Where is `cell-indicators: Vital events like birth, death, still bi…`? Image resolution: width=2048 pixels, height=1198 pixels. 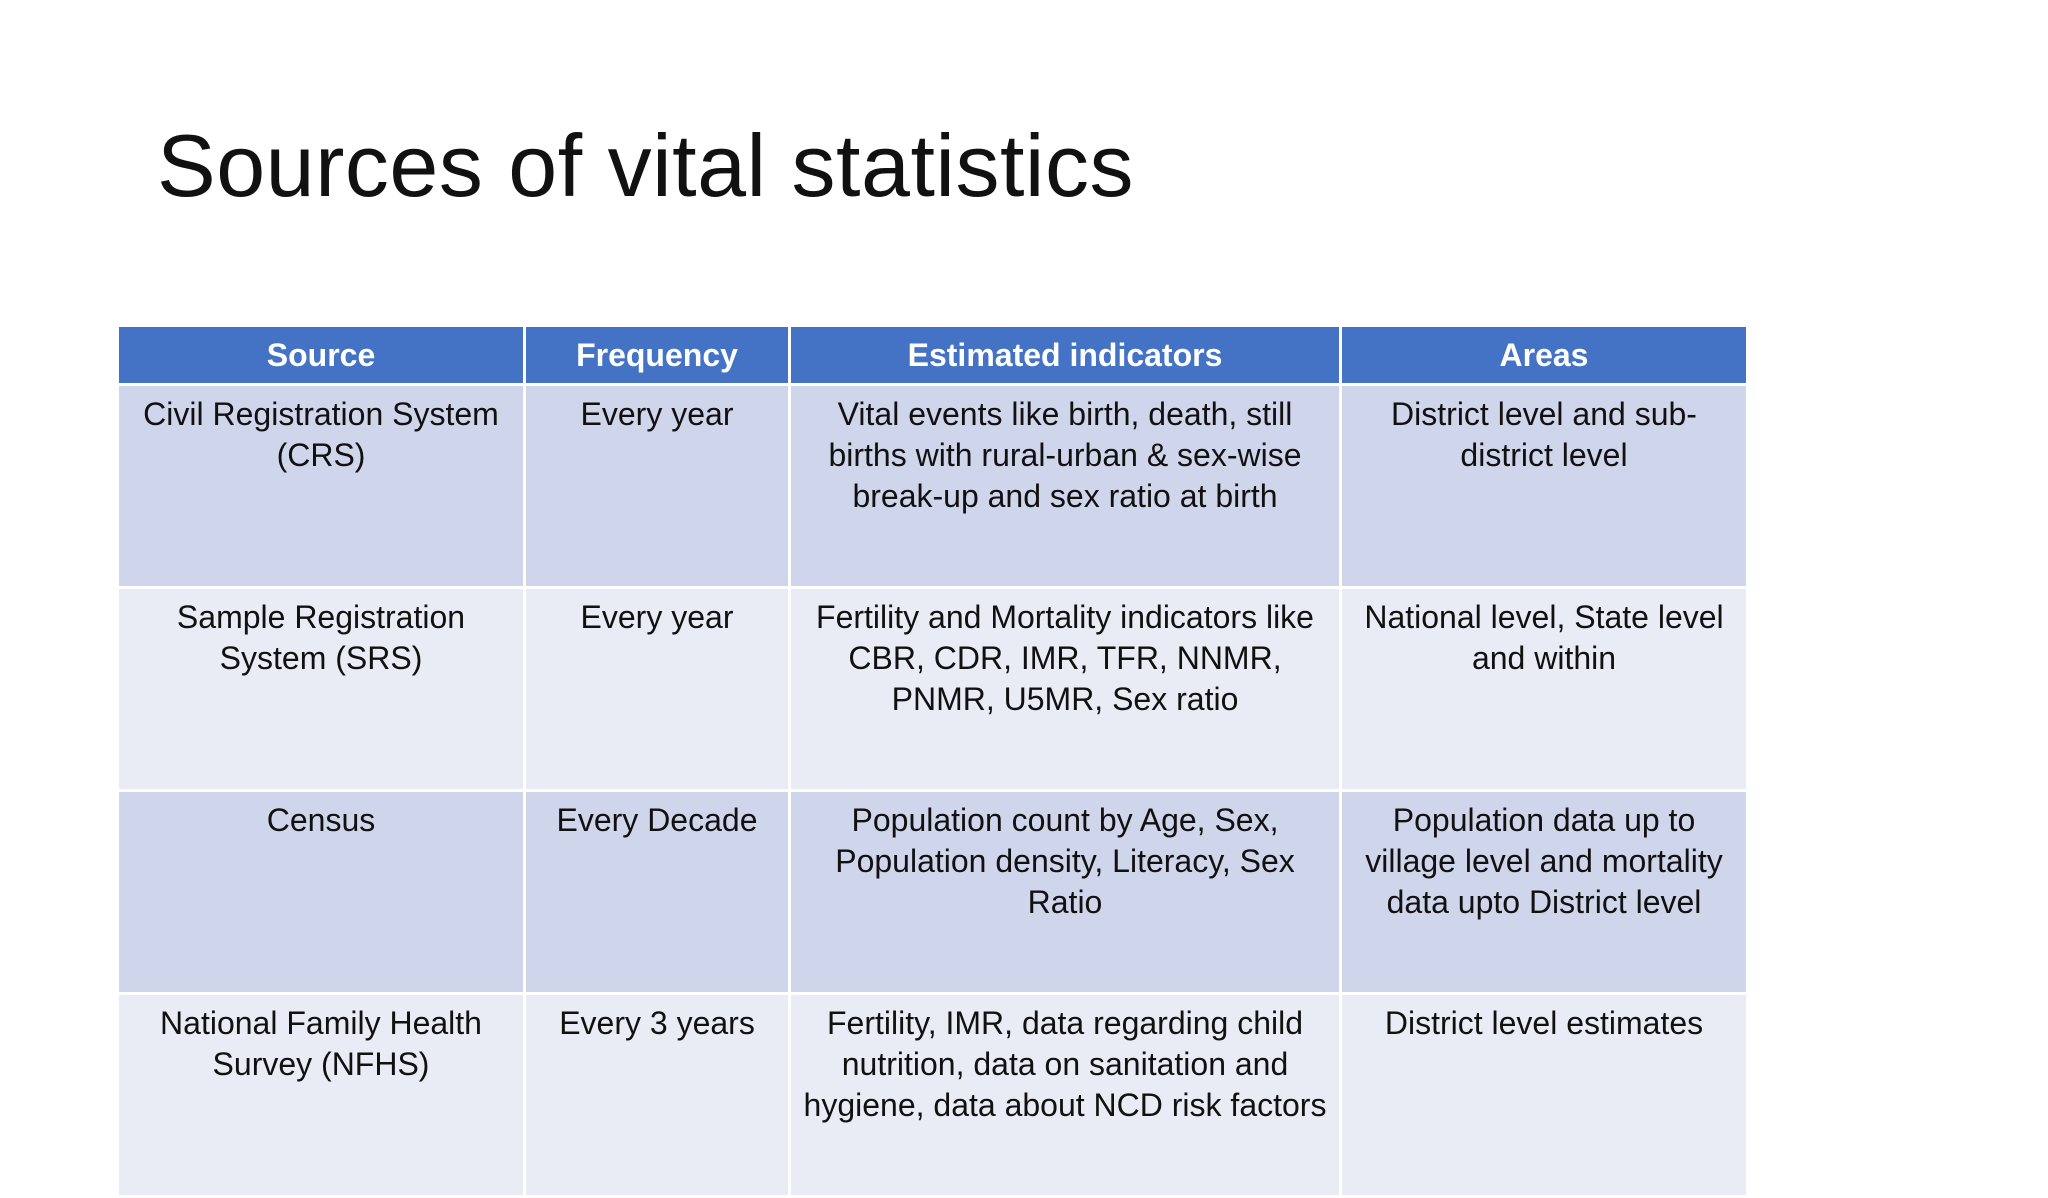
cell-indicators: Vital events like birth, death, still bi… is located at coordinates (1065, 486).